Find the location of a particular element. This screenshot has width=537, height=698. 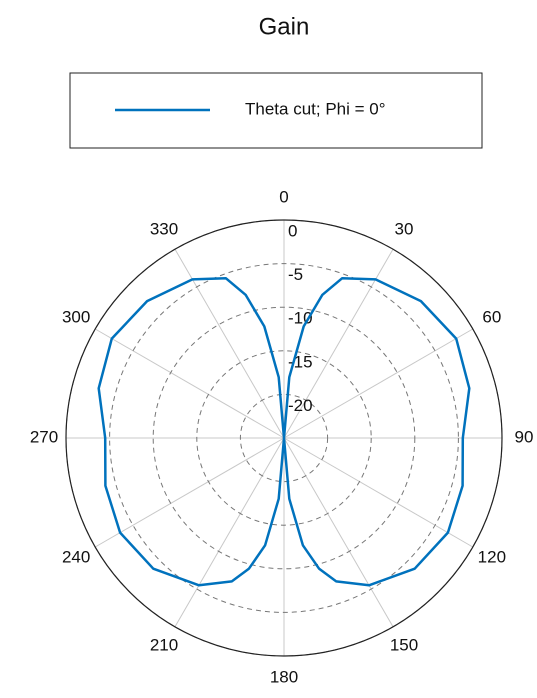

radial-tick-label: -5 is located at coordinates (295, 274).